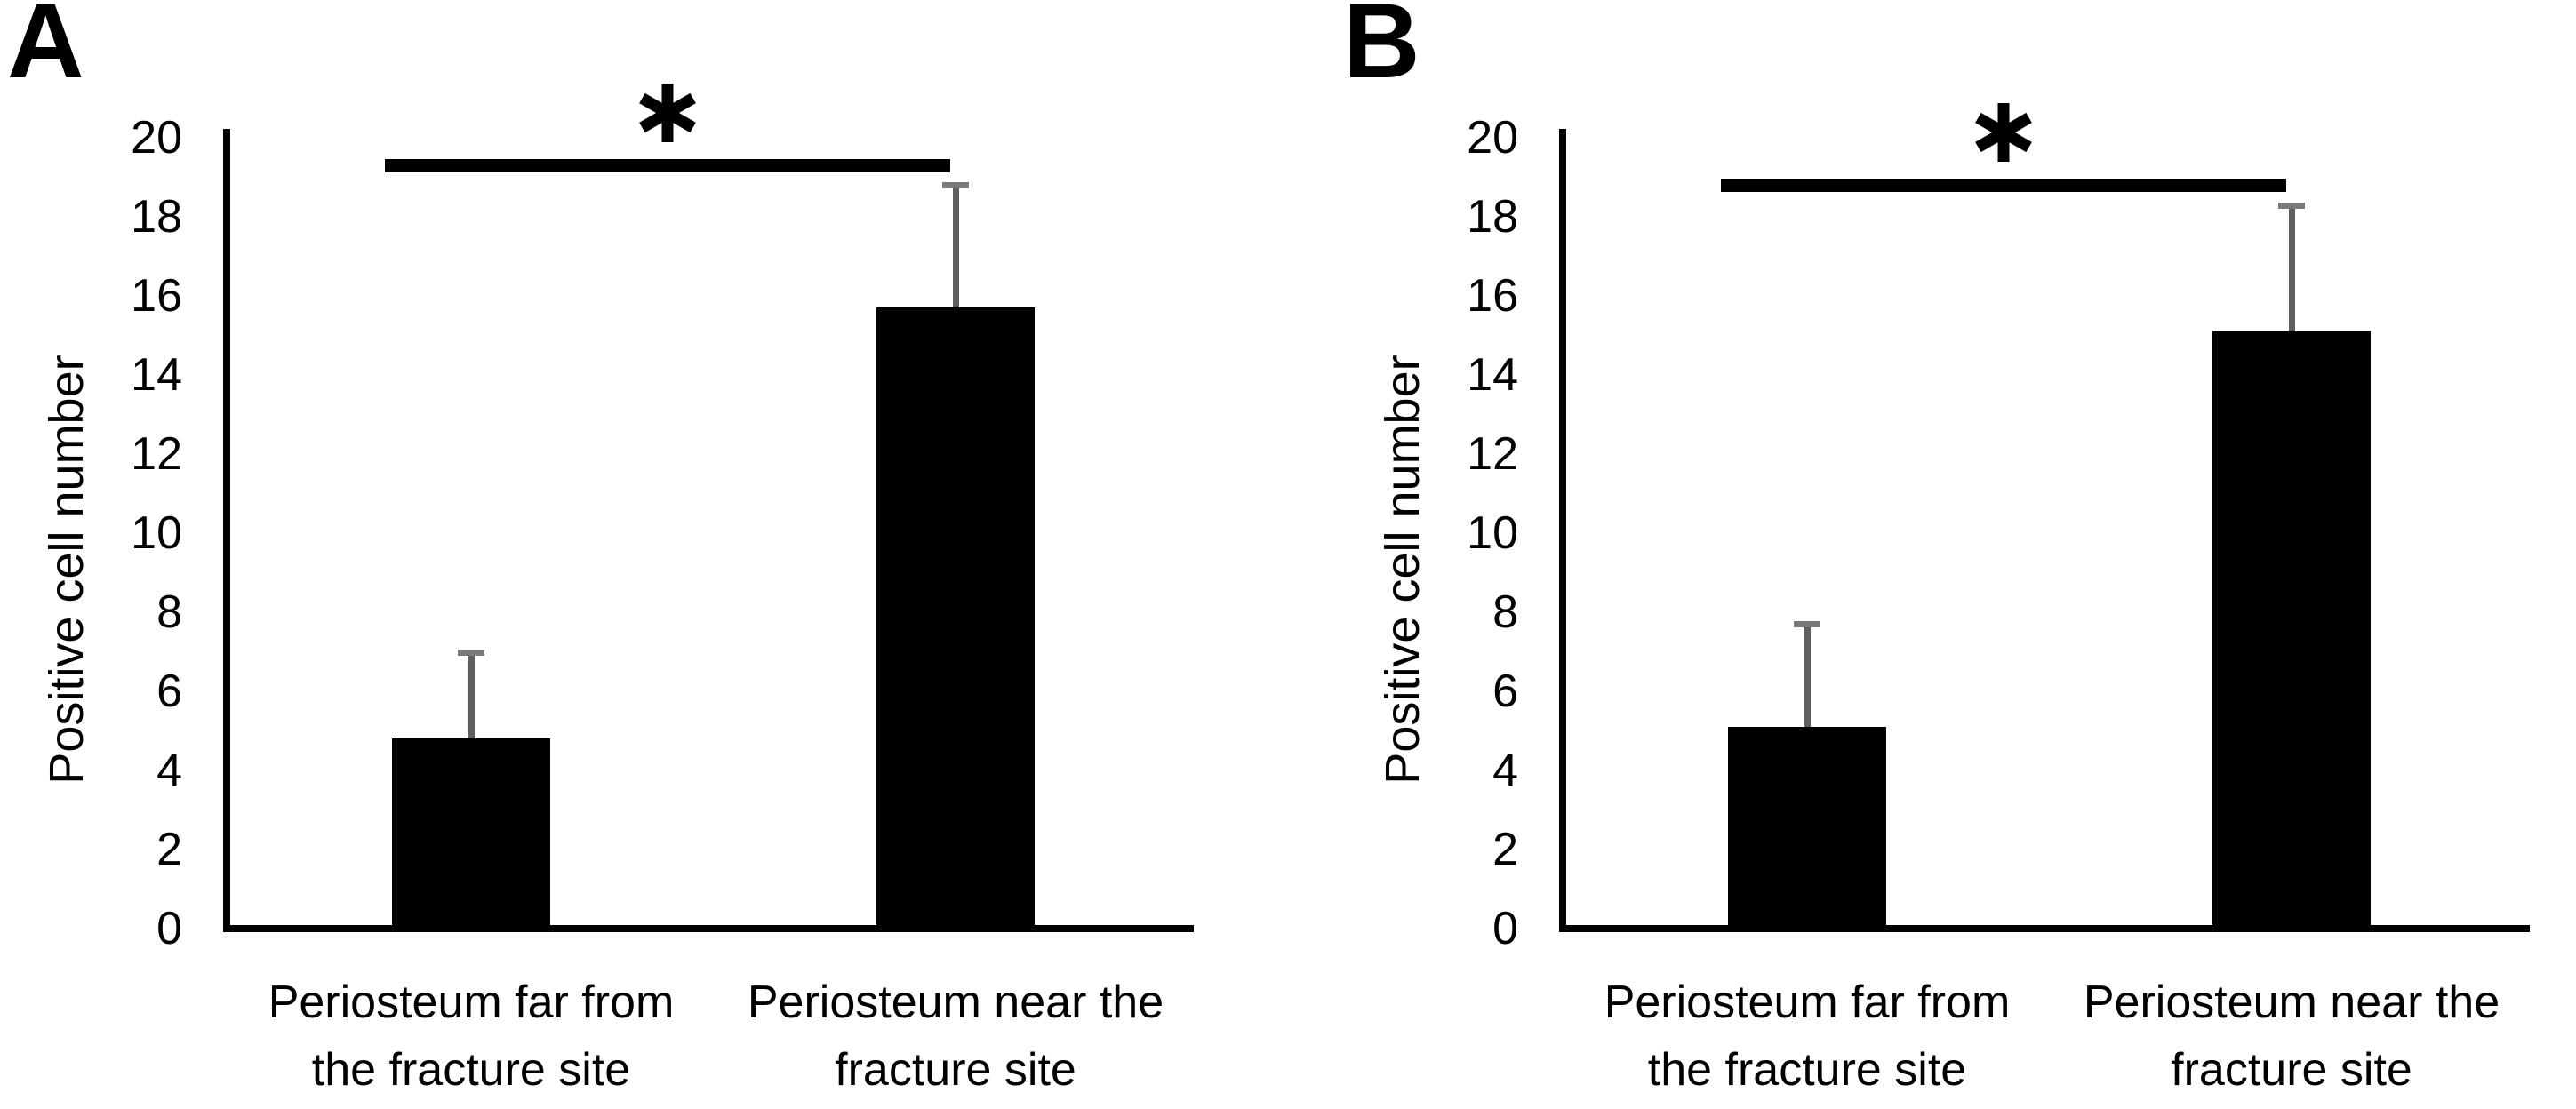  Describe the element at coordinates (1562, 530) in the screenshot. I see `panel-b-y-axis-line` at that location.